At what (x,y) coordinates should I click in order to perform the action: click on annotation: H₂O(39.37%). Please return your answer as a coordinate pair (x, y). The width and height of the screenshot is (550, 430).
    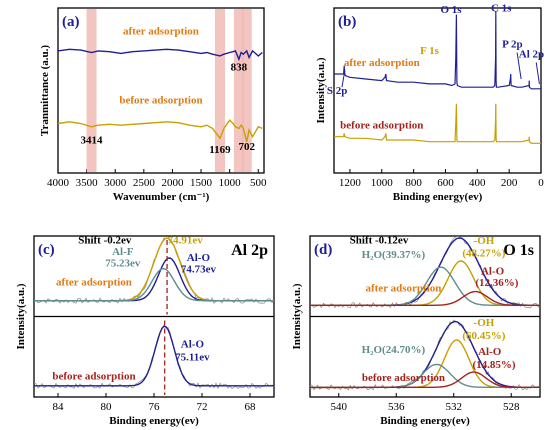
    Looking at the image, I should click on (394, 255).